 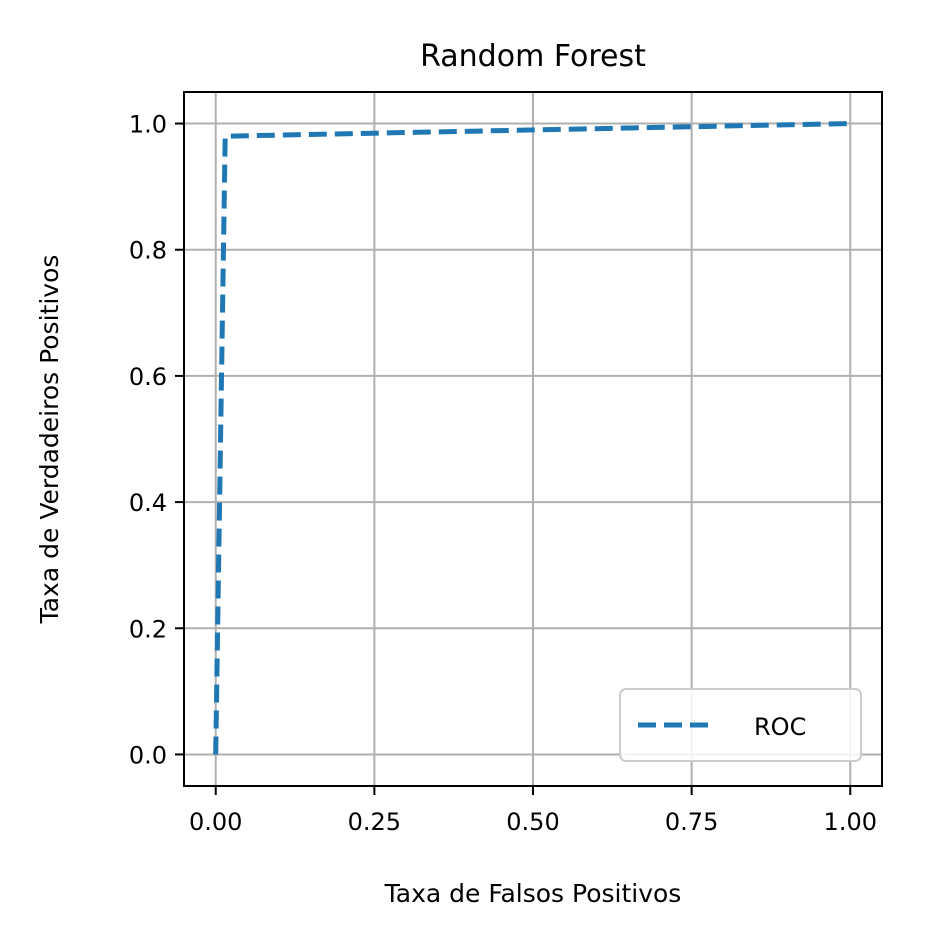 What do you see at coordinates (374, 822) in the screenshot?
I see `x-tick-label: 0.25` at bounding box center [374, 822].